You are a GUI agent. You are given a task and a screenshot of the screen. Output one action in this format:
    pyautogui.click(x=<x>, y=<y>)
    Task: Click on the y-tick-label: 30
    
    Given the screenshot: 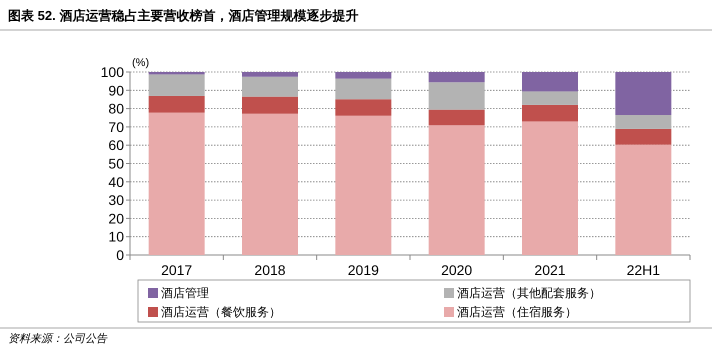 What is the action you would take?
    pyautogui.click(x=116, y=200)
    